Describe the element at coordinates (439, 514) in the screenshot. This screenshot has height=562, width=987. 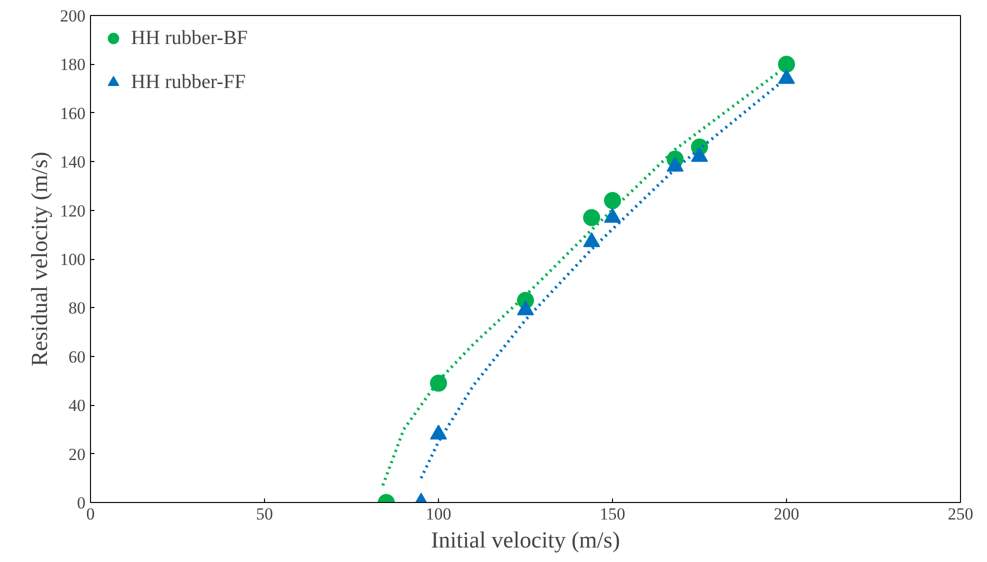
I see `x-tick-label: 100` at that location.